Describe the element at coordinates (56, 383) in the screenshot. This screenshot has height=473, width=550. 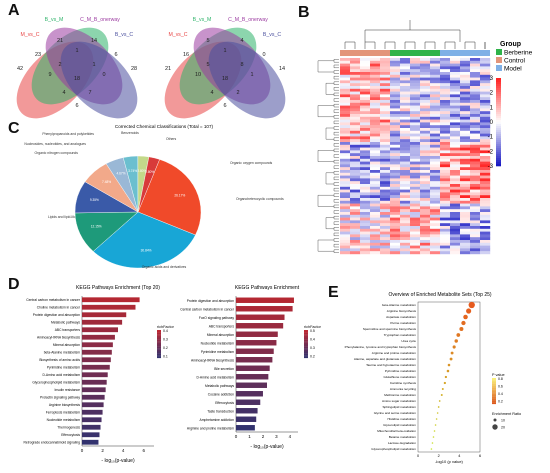
I see `kegg-left-category-label: Glycerophospholipid metabolism` at that location.